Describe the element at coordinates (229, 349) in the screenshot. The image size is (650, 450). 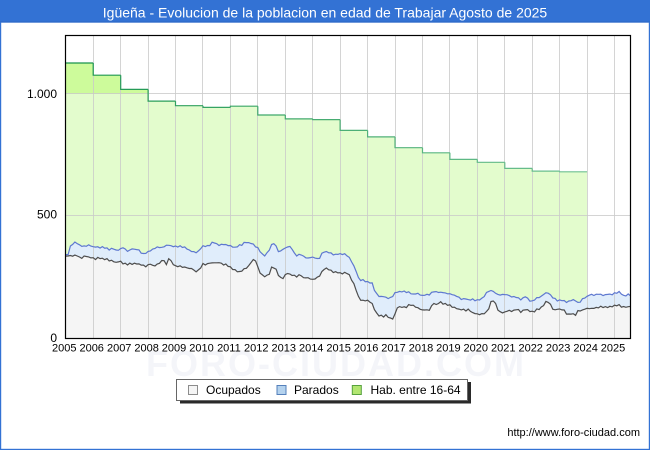
I see `svg-text: 2011` at that location.